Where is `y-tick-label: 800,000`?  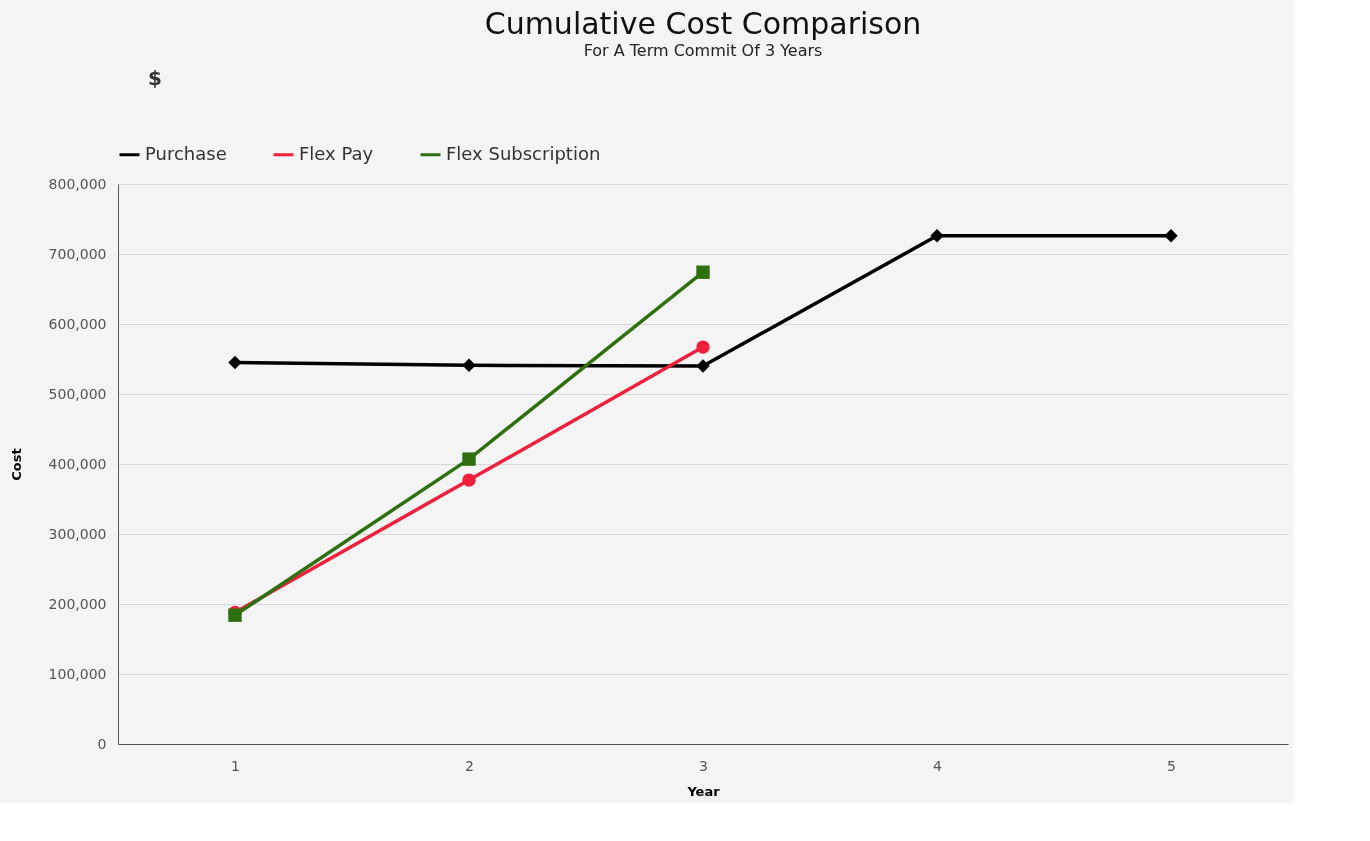
y-tick-label: 800,000 is located at coordinates (77, 183).